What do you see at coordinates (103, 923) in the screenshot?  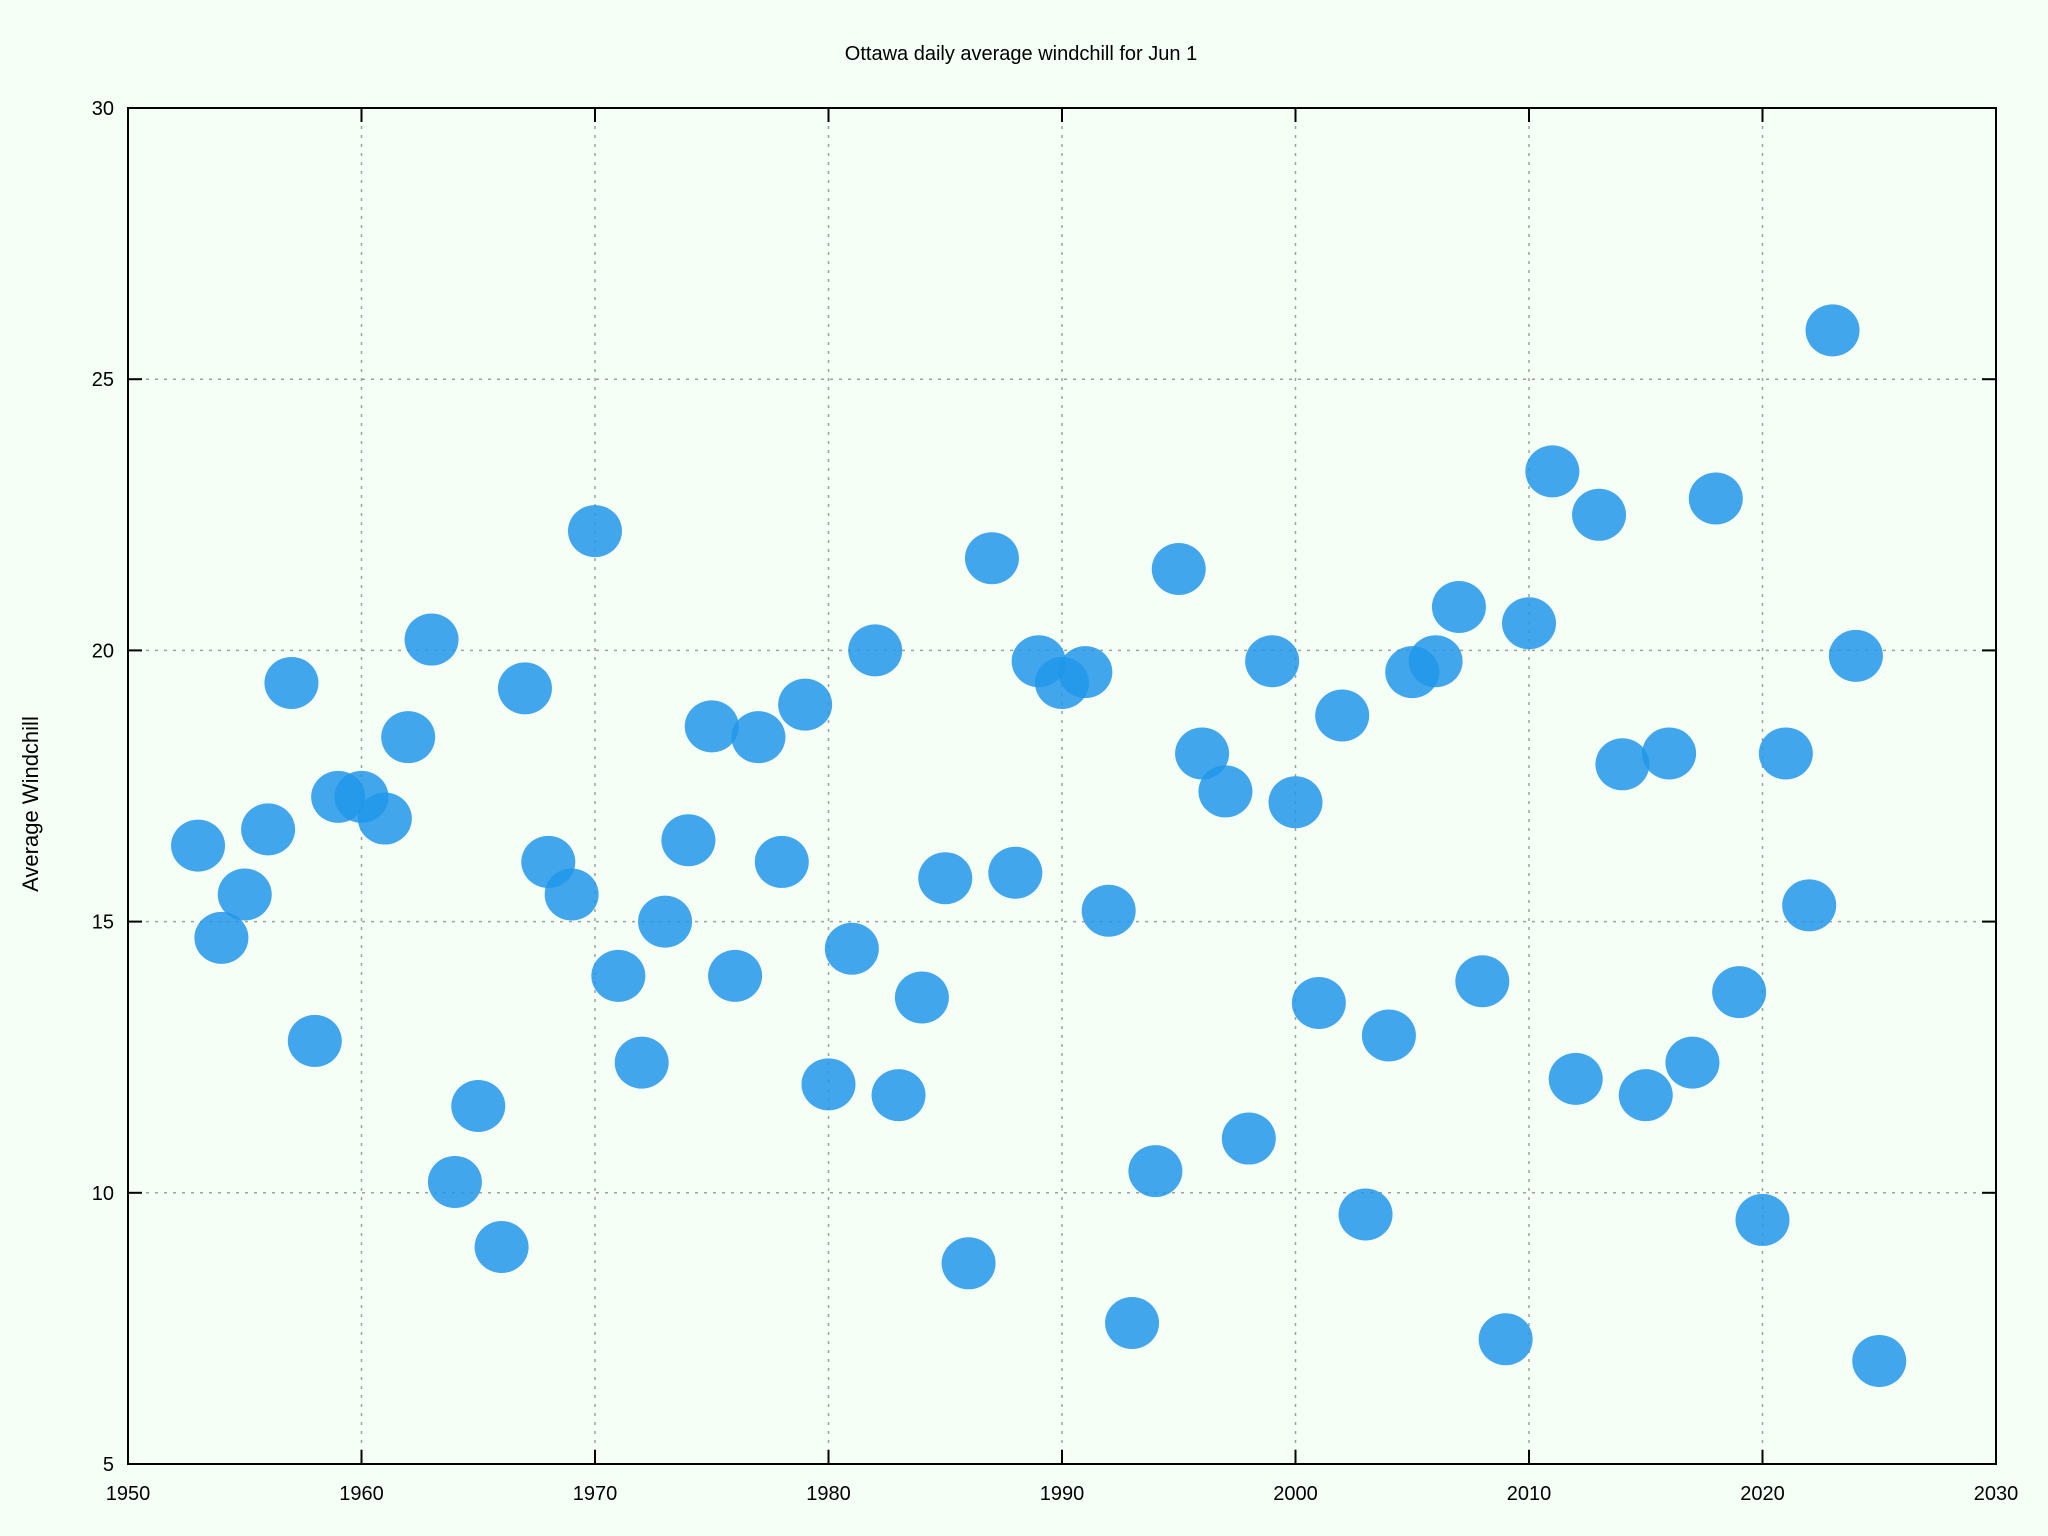 I see `y-tick-label: 15` at bounding box center [103, 923].